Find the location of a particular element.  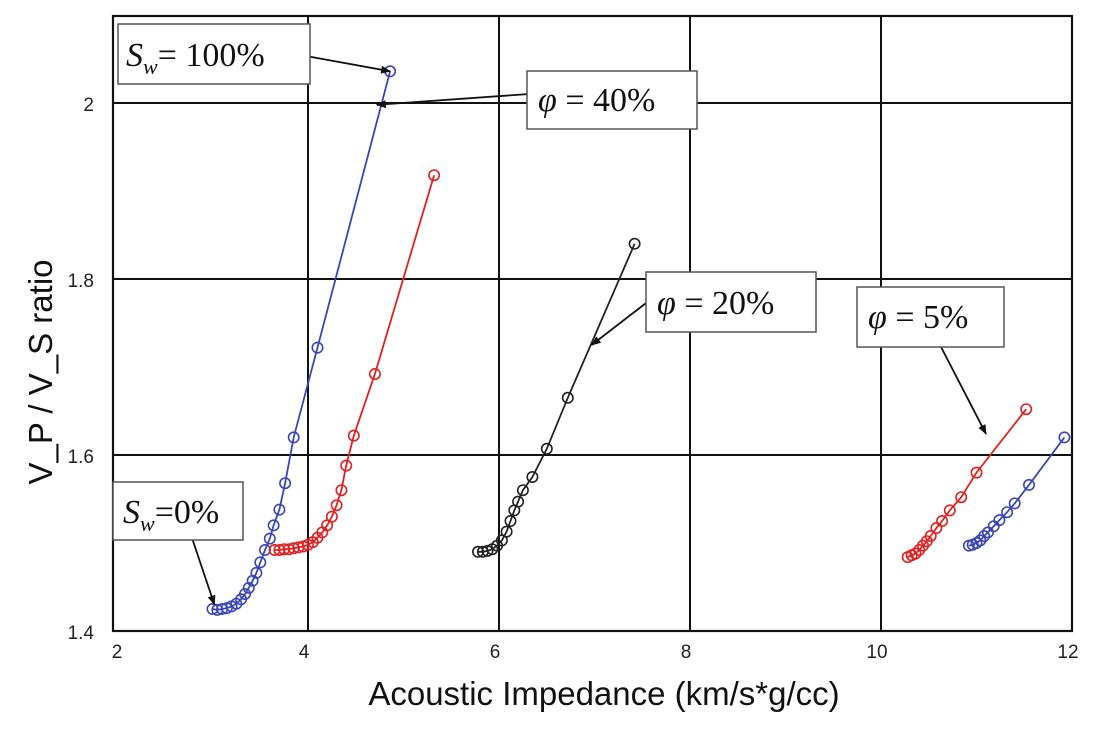

annotation-phi20: φ = 20% is located at coordinates (703, 308).